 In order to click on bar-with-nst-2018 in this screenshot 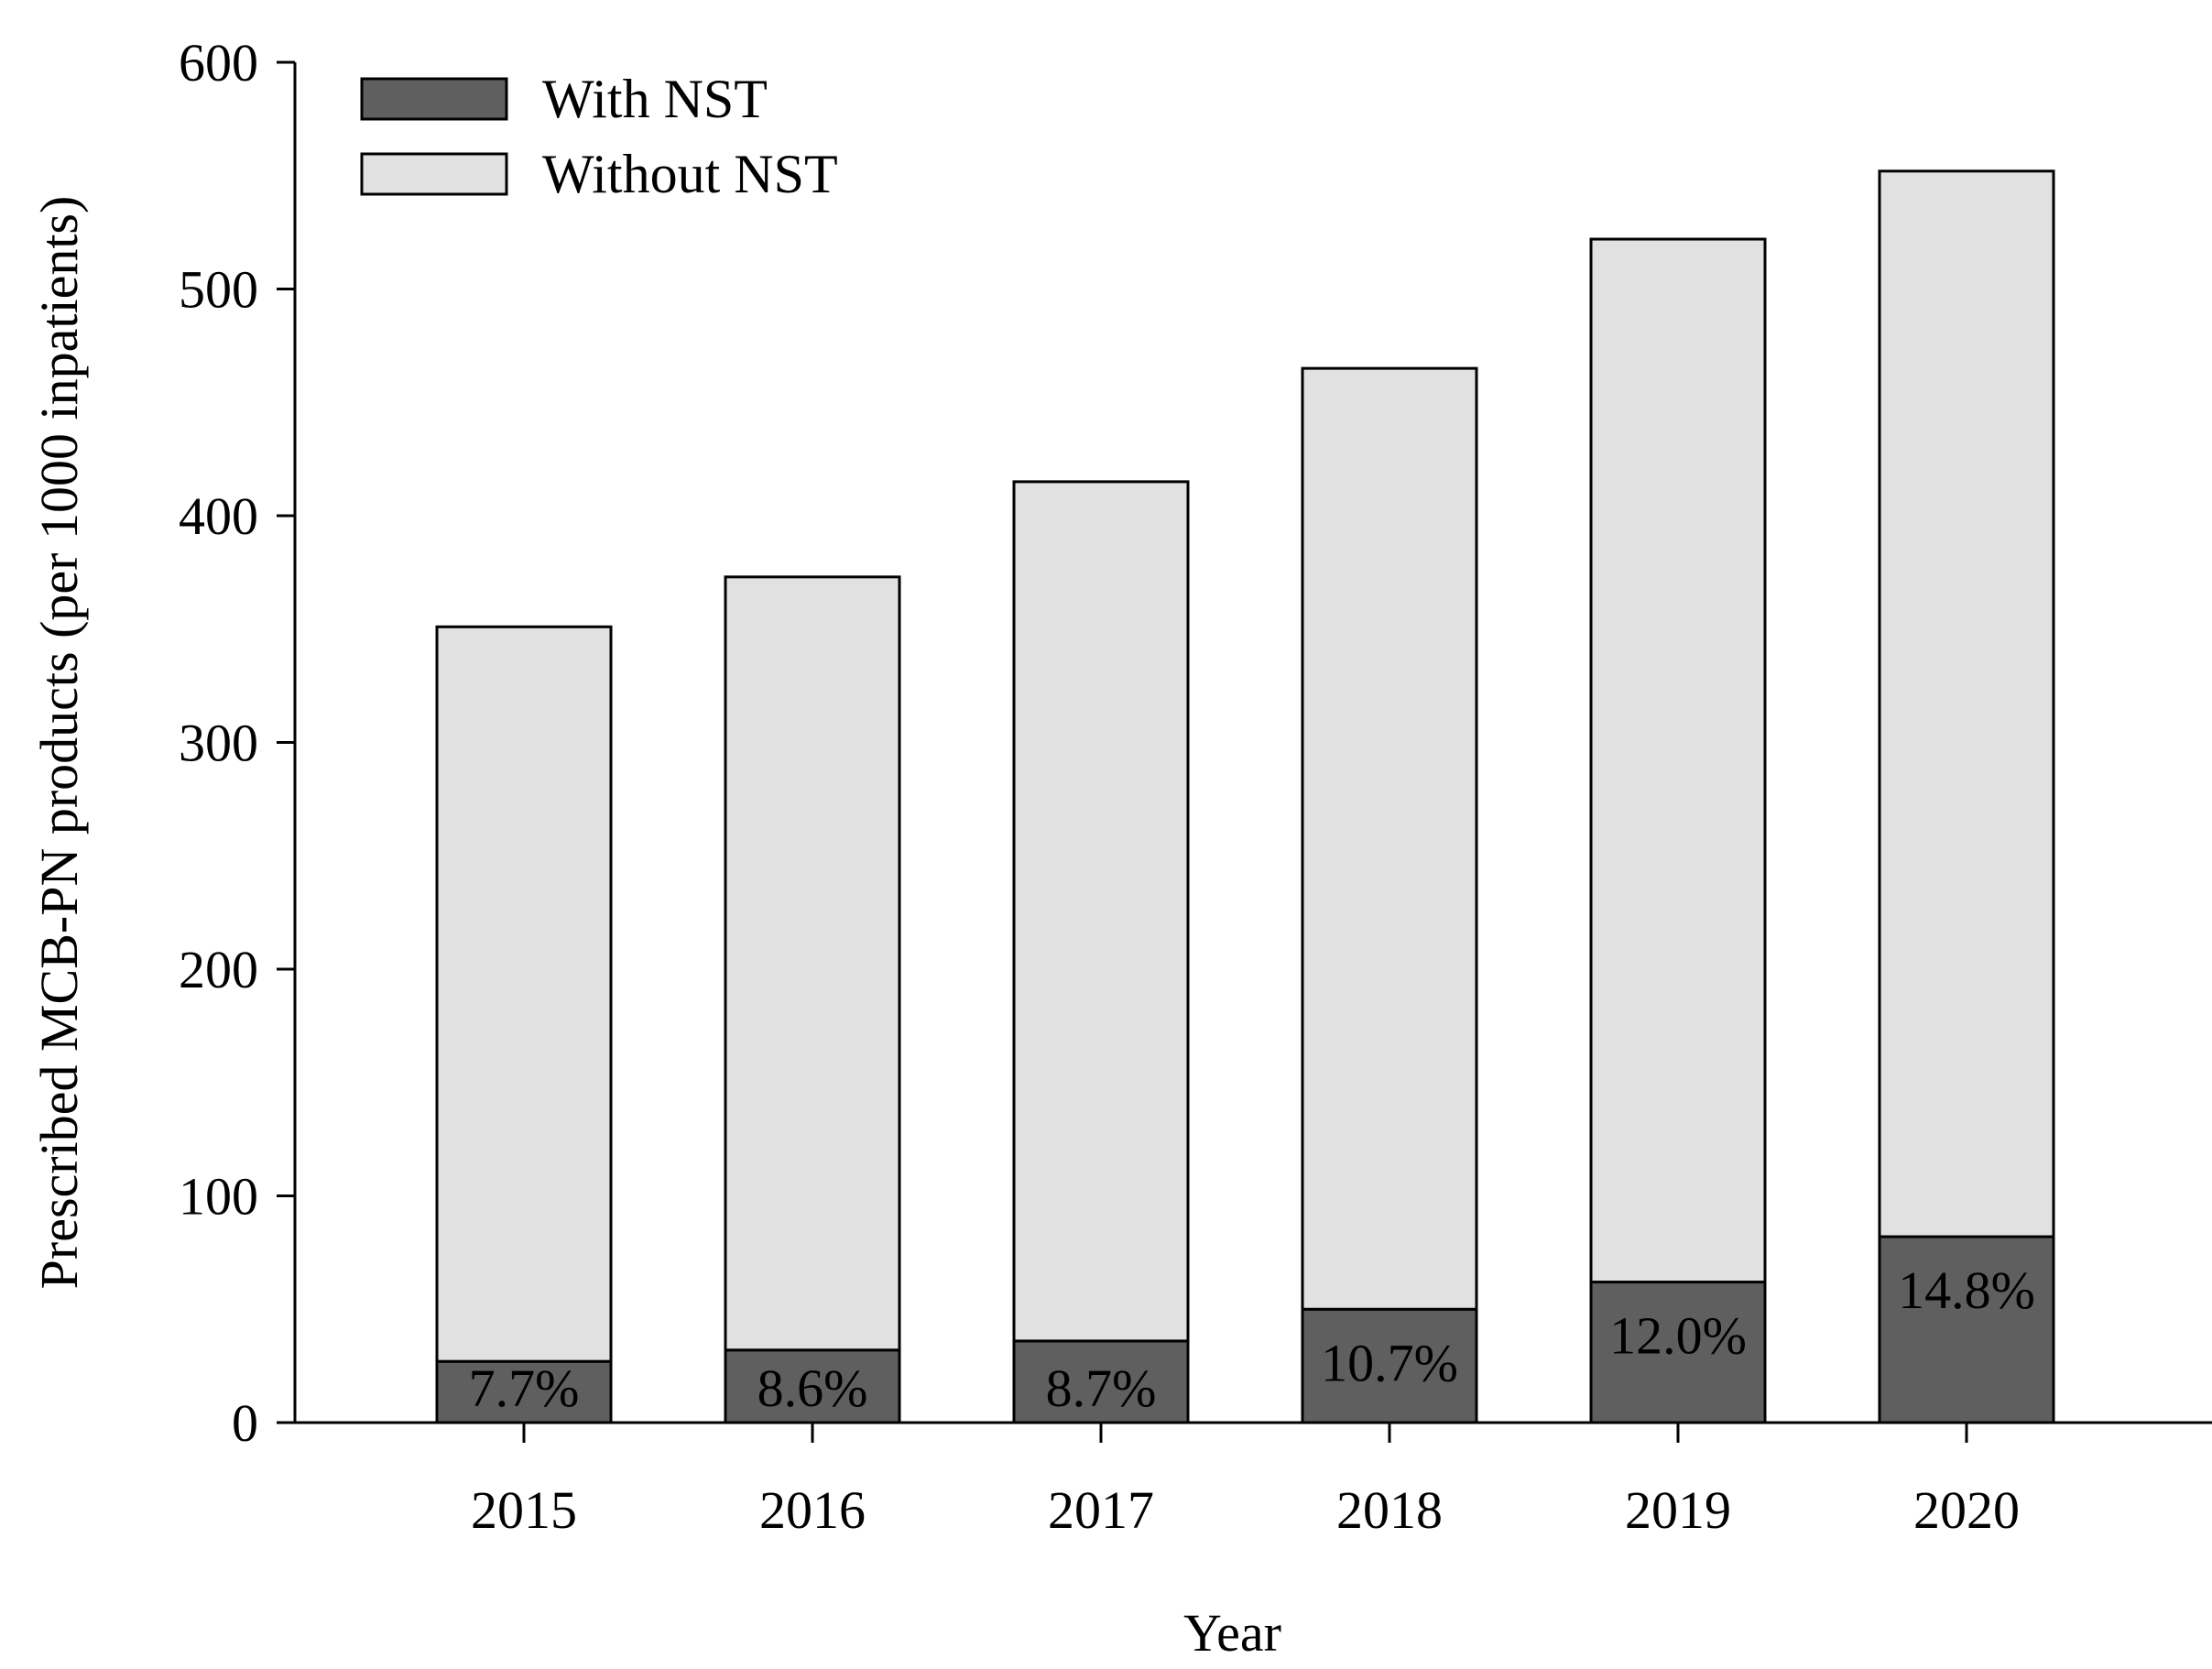, I will do `click(1389, 1366)`.